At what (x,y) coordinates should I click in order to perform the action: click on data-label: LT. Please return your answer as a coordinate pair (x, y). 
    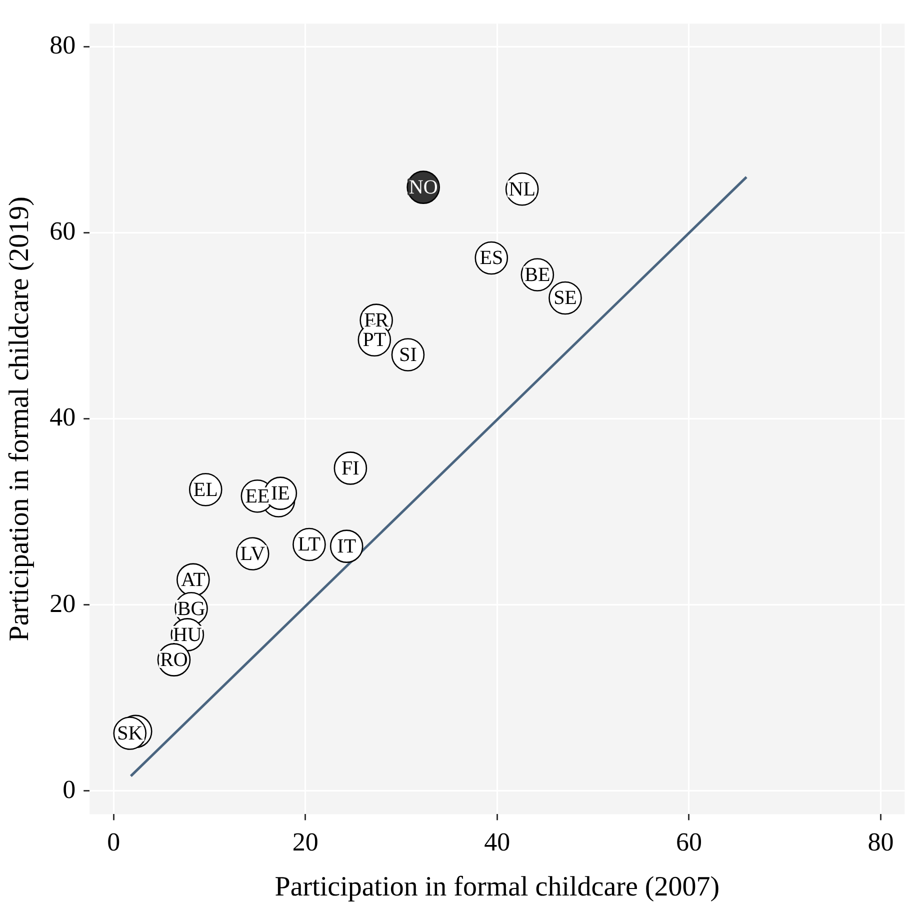
    Looking at the image, I should click on (309, 545).